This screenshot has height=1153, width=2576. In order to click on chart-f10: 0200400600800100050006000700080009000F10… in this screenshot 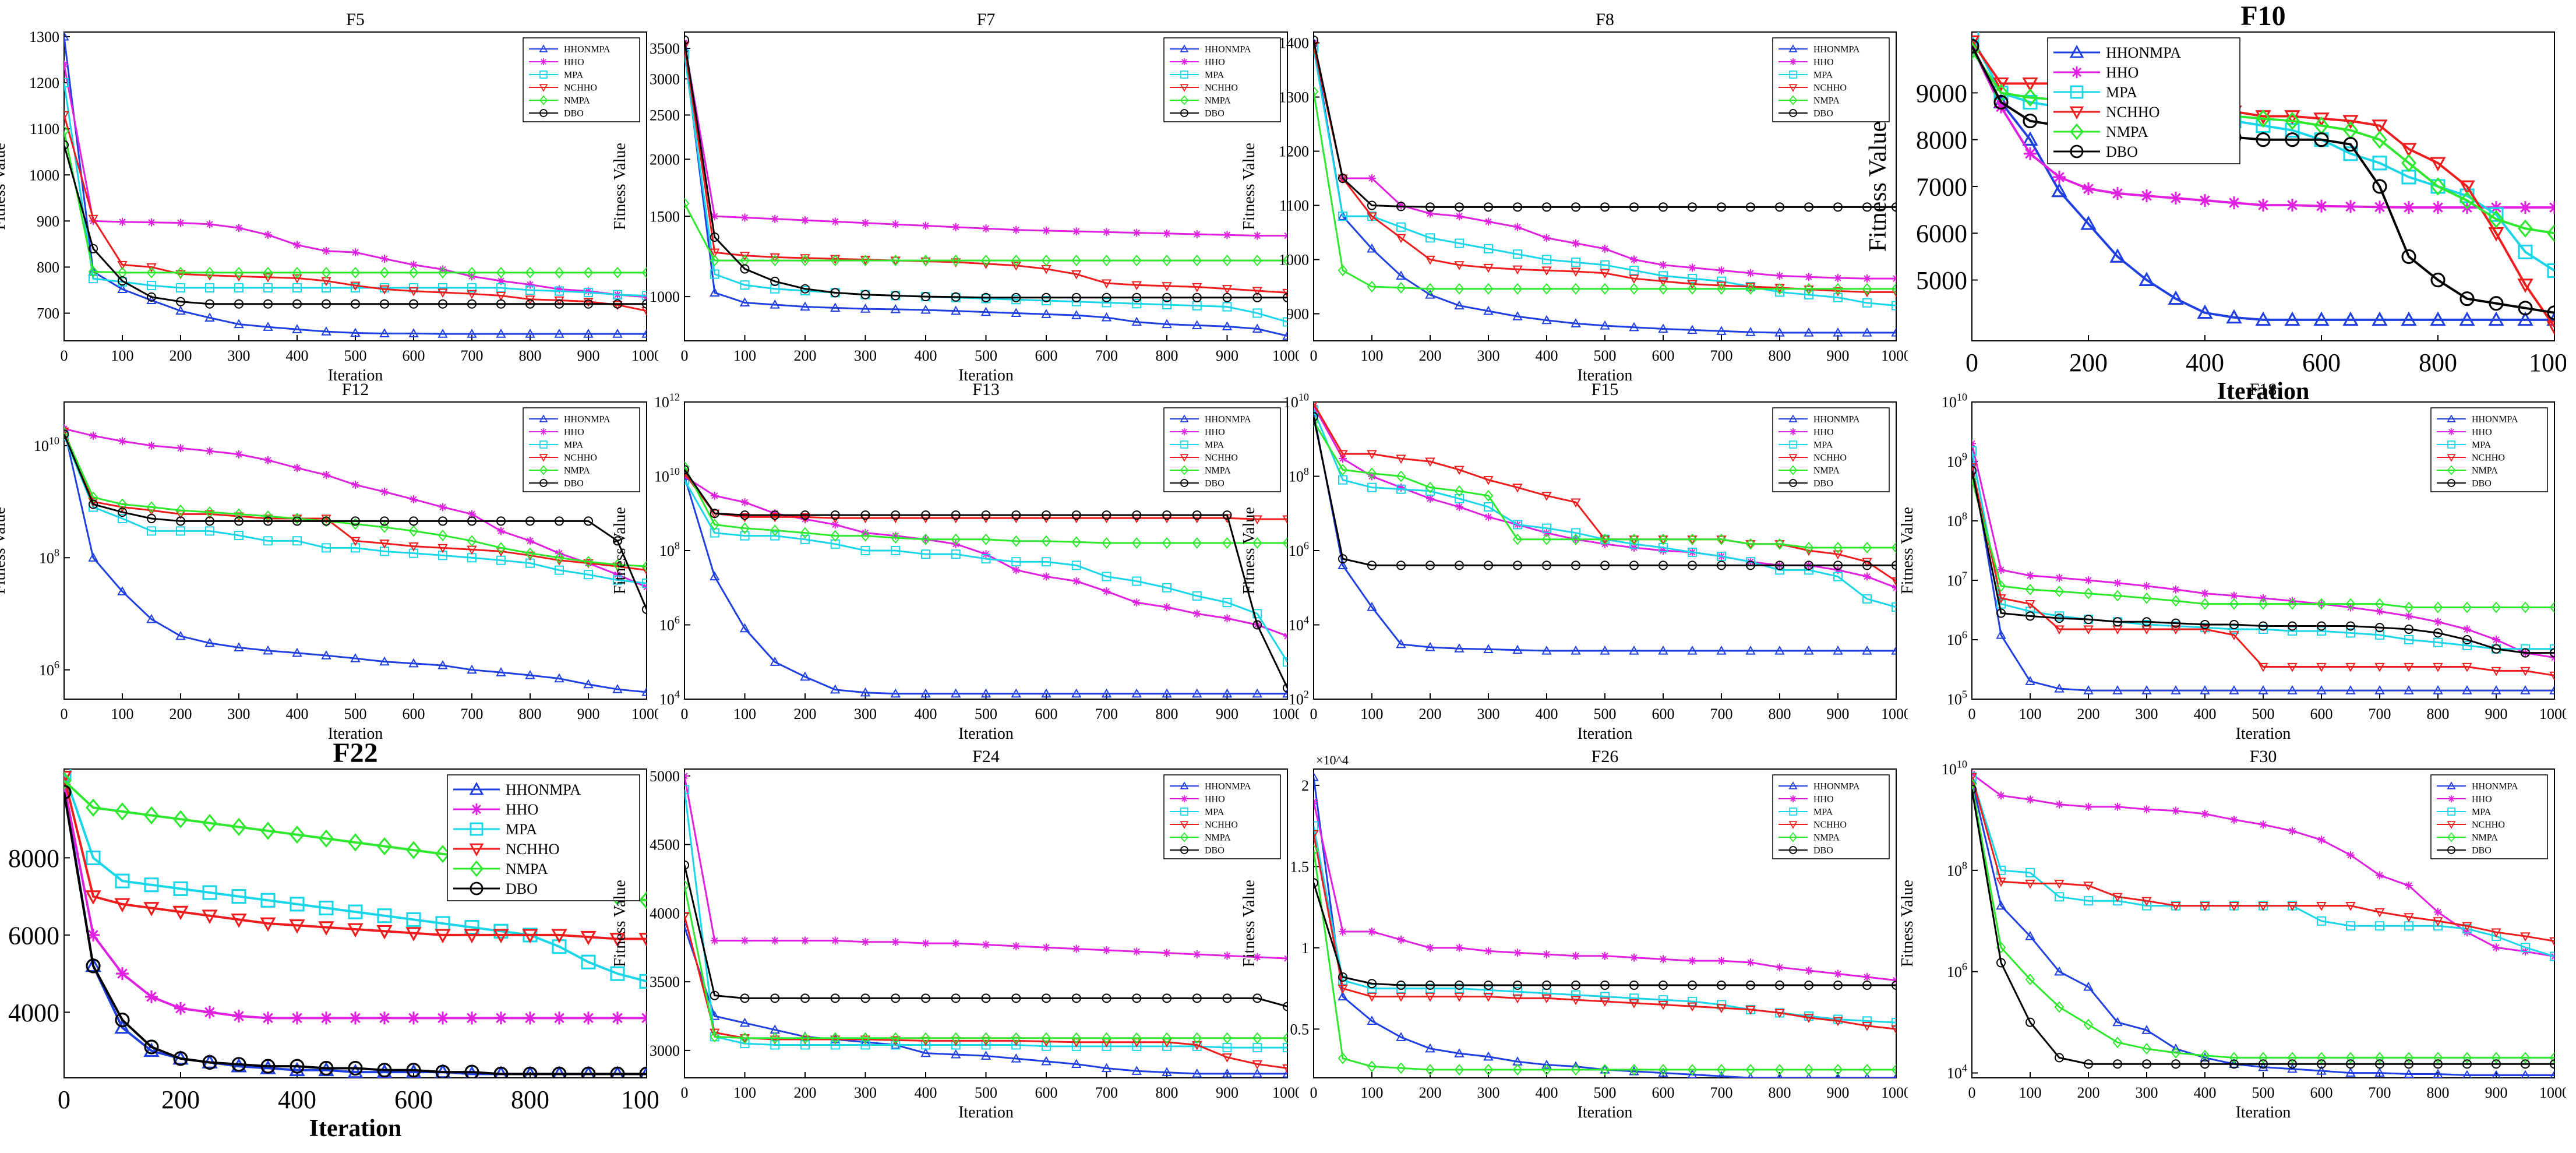, I will do `click(2215, 203)`.